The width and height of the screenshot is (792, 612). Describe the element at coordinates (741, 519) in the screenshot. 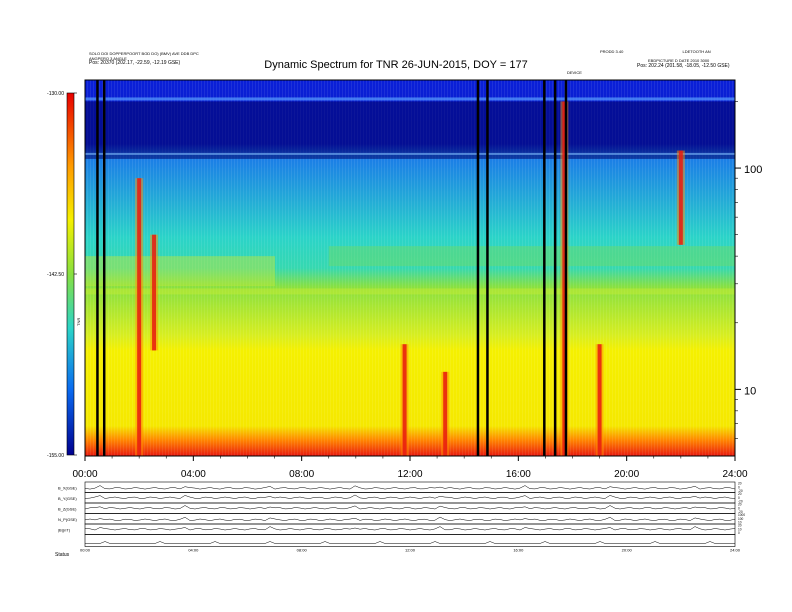

I see `panel-right-tick-label: 100` at that location.